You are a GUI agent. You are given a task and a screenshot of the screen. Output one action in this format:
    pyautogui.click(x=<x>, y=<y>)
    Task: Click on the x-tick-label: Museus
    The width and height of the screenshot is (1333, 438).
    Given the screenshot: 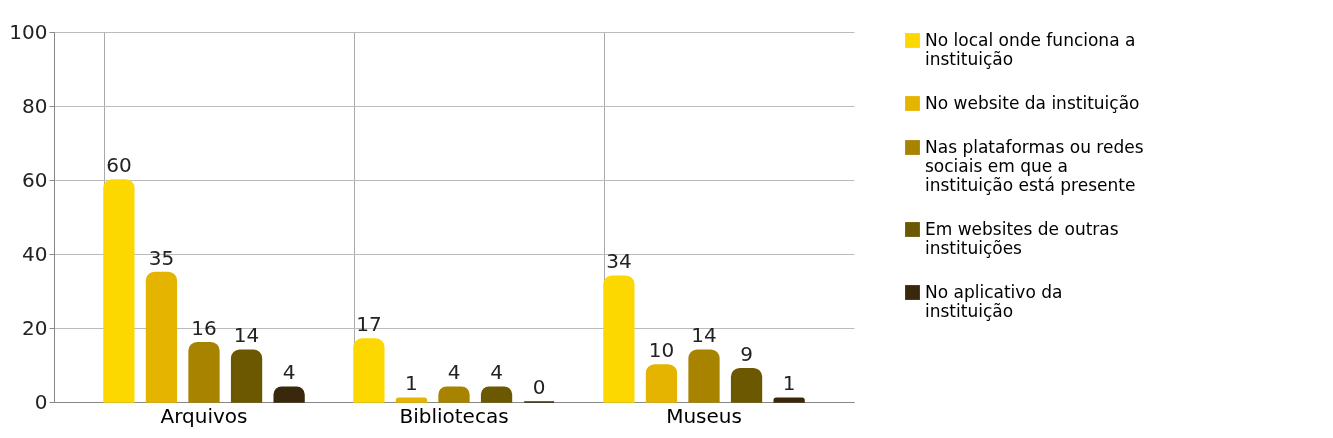 What is the action you would take?
    pyautogui.click(x=704, y=415)
    